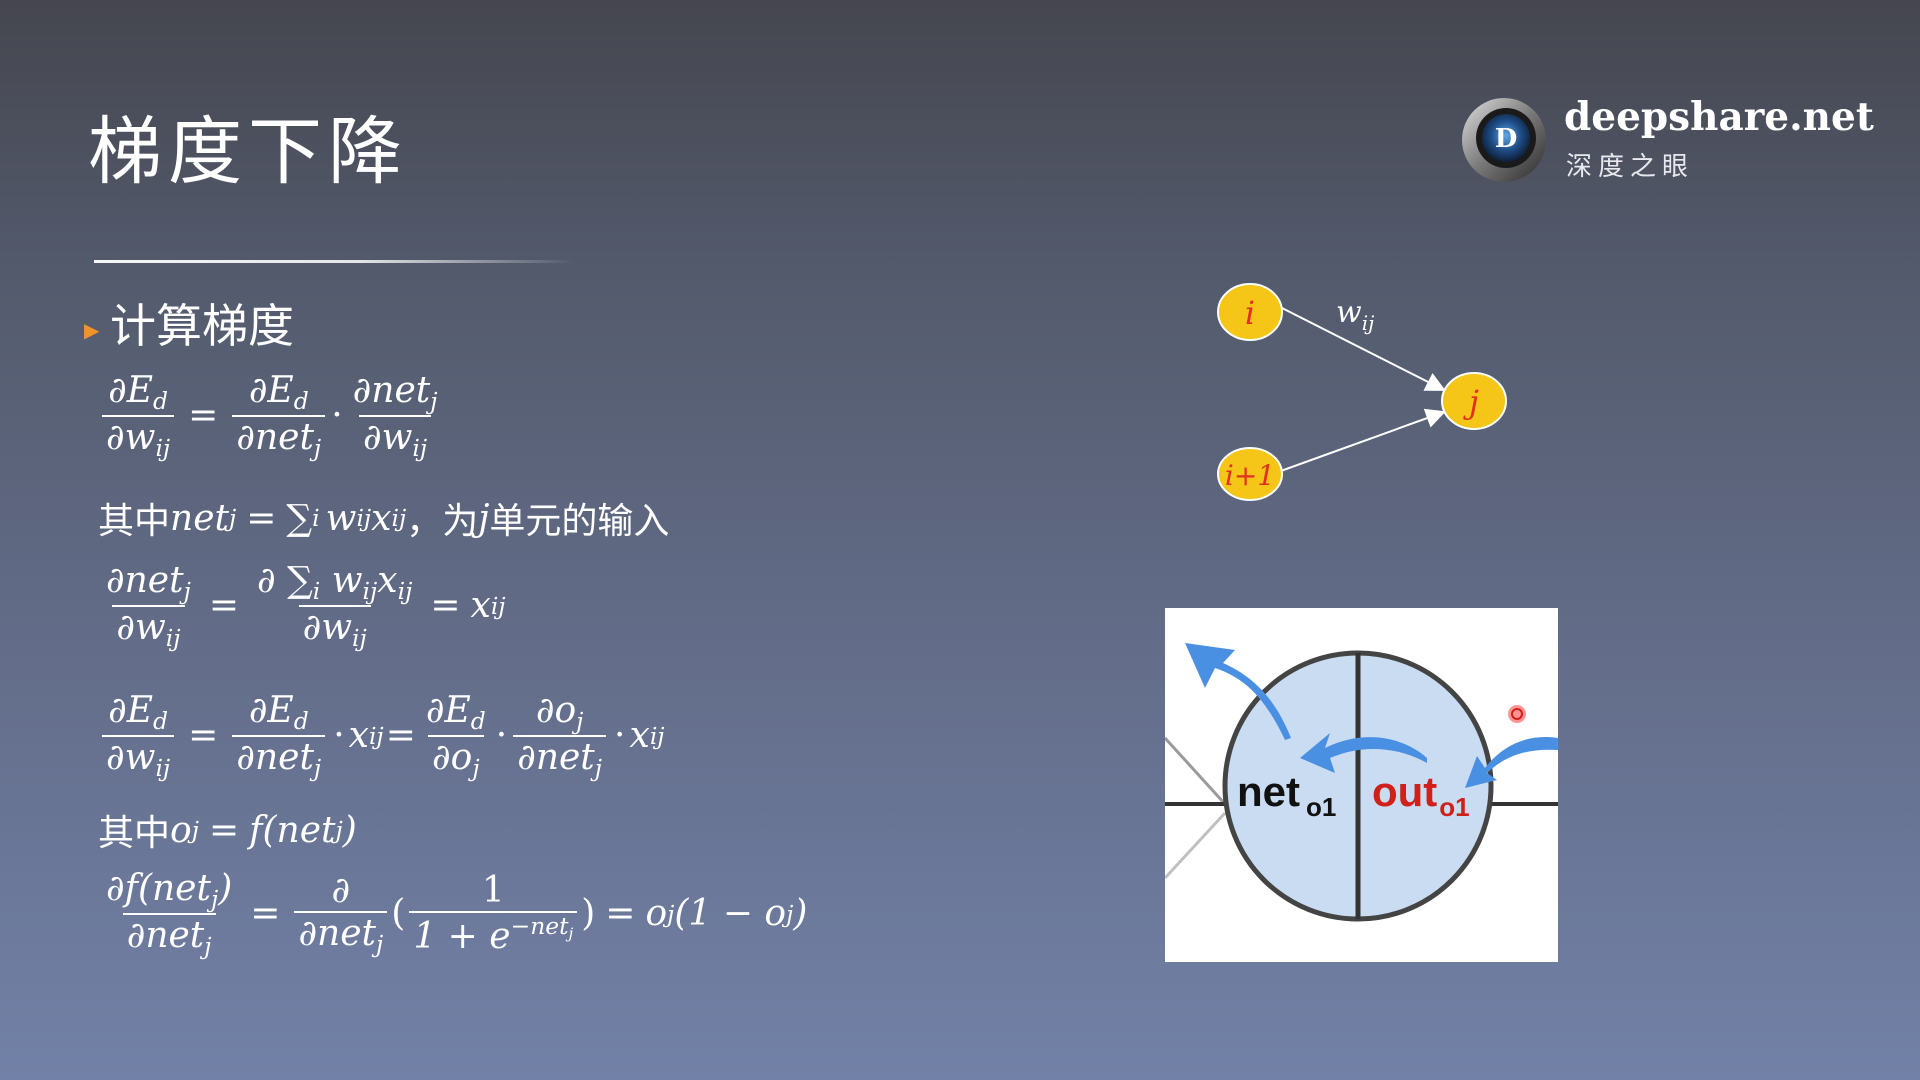 Image resolution: width=1920 pixels, height=1080 pixels. I want to click on node-j, so click(1474, 401).